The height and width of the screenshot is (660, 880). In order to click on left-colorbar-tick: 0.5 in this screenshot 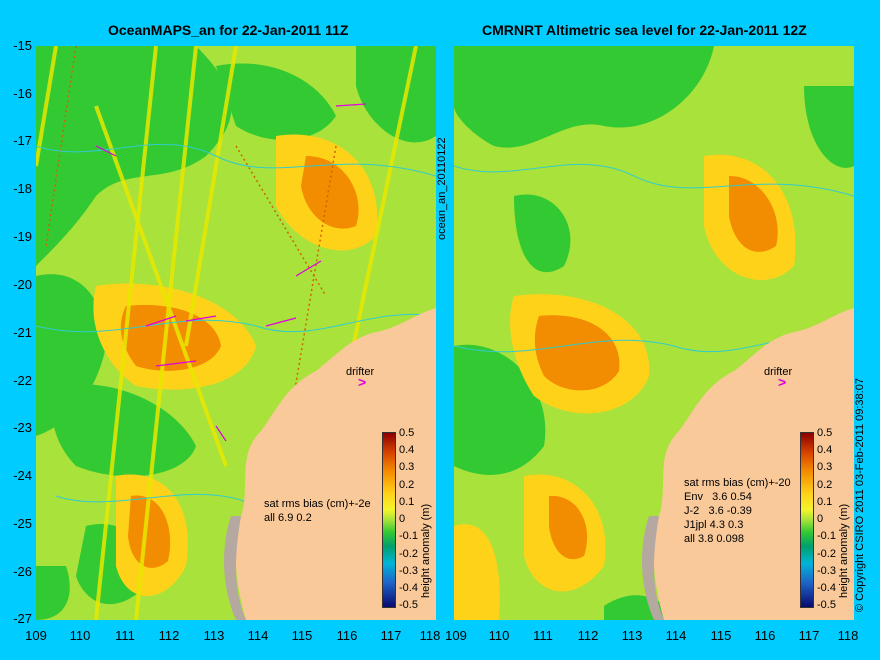, I will do `click(407, 433)`.